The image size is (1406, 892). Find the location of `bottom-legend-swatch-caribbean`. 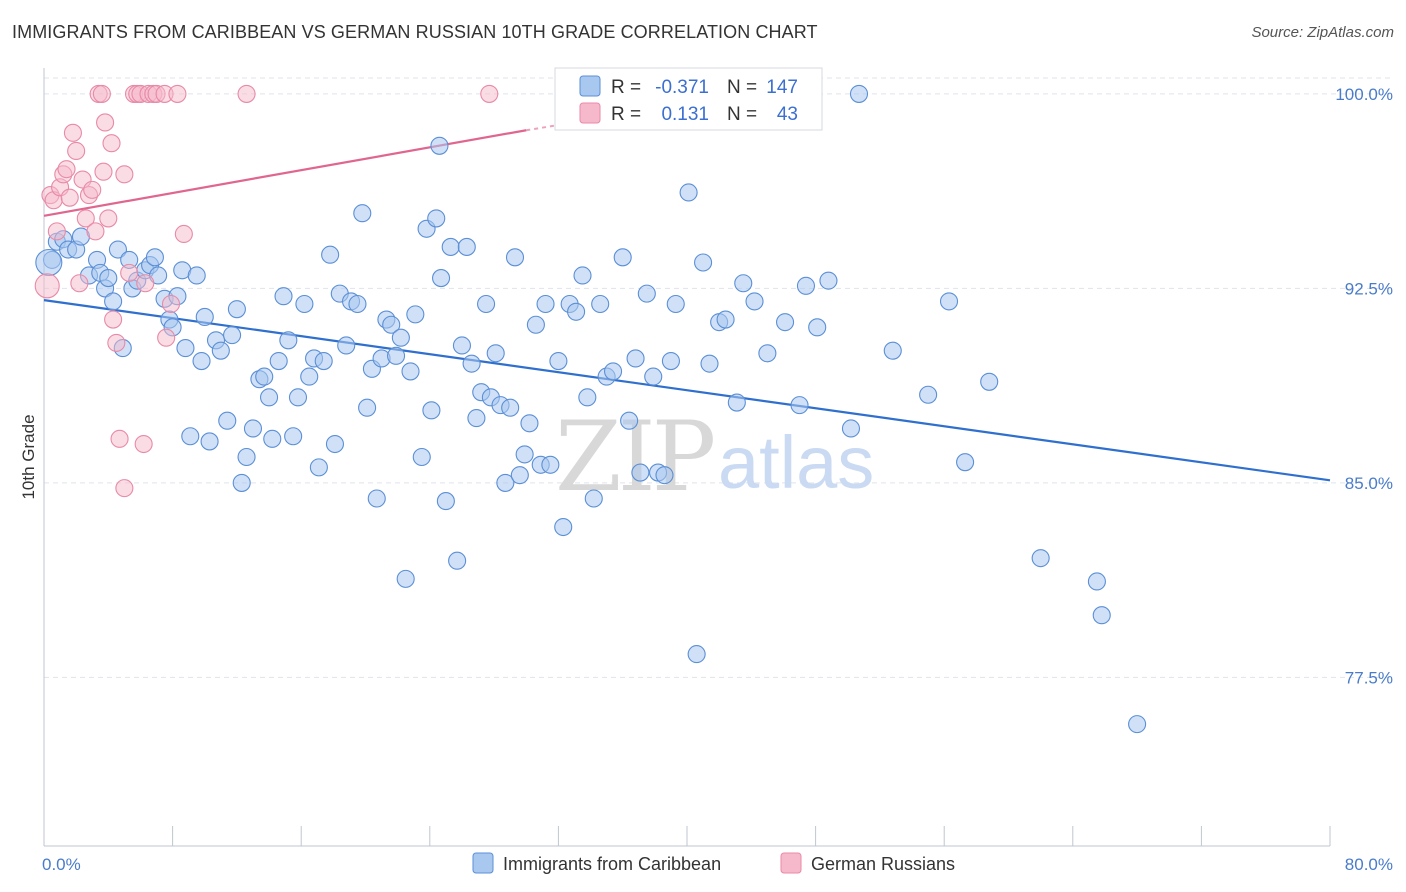

bottom-legend-swatch-caribbean is located at coordinates (483, 863).